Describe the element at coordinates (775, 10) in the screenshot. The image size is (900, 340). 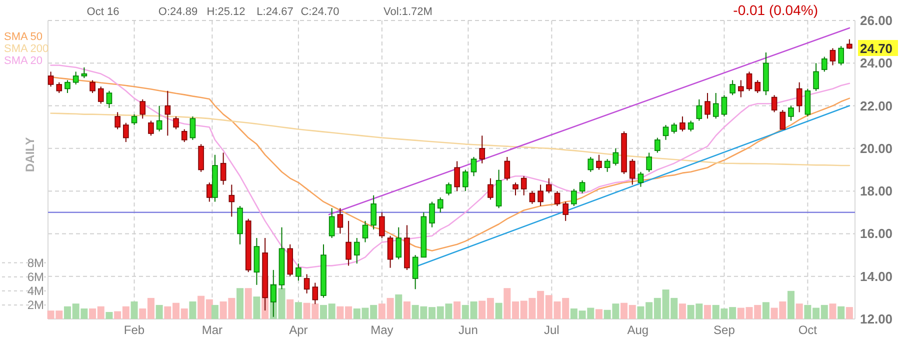
I see `text: -0.01 (0.04%)` at that location.